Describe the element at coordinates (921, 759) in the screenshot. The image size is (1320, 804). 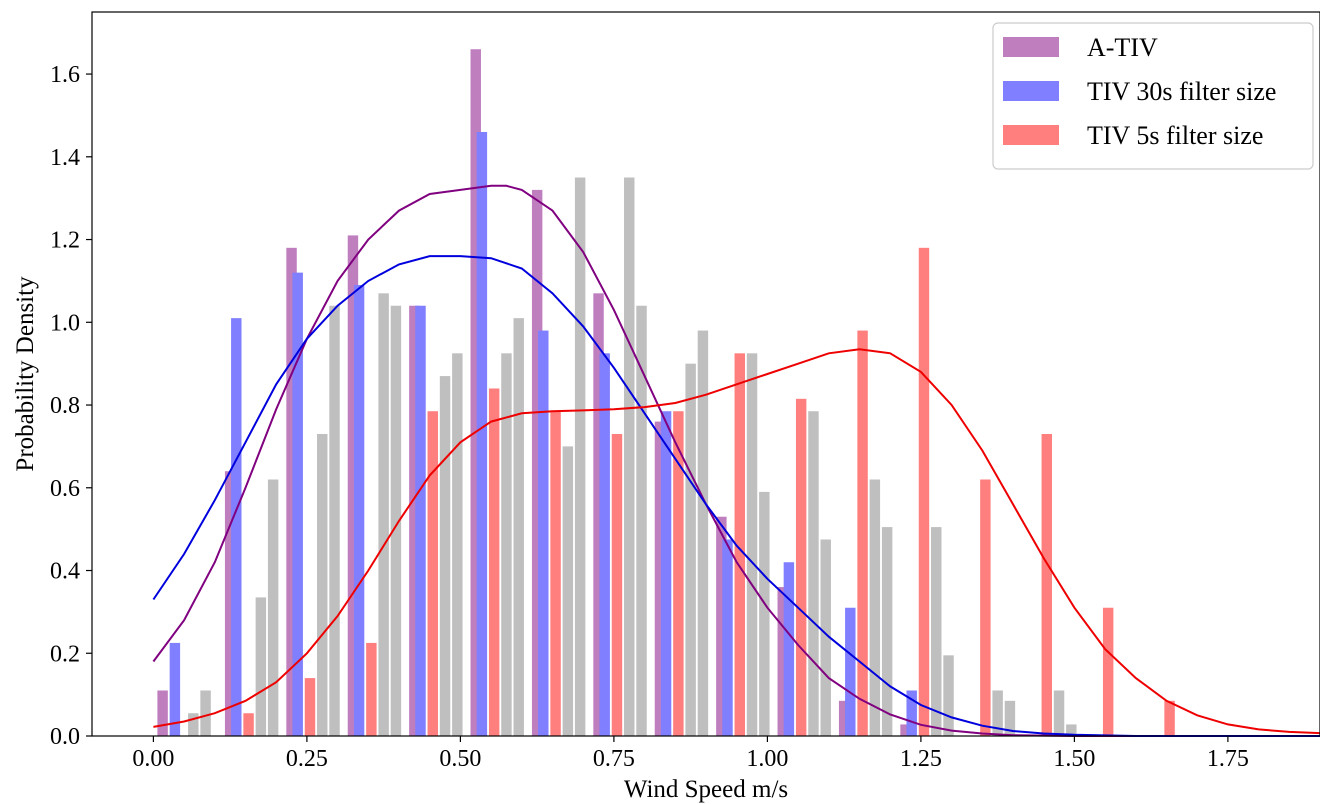
I see `x-tick-label-5: 1.25` at that location.